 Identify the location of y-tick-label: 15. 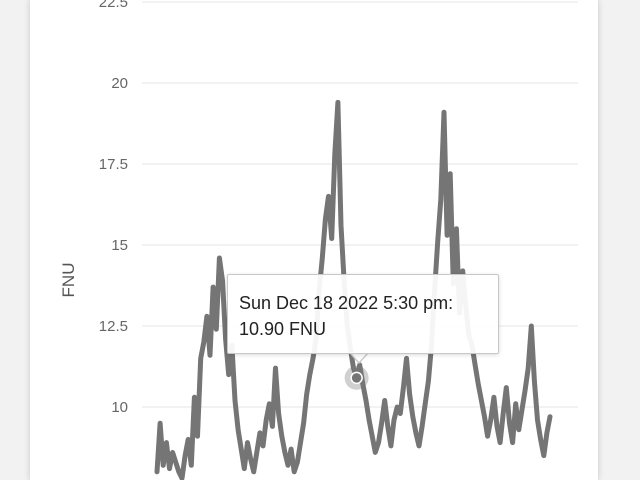
(119, 245).